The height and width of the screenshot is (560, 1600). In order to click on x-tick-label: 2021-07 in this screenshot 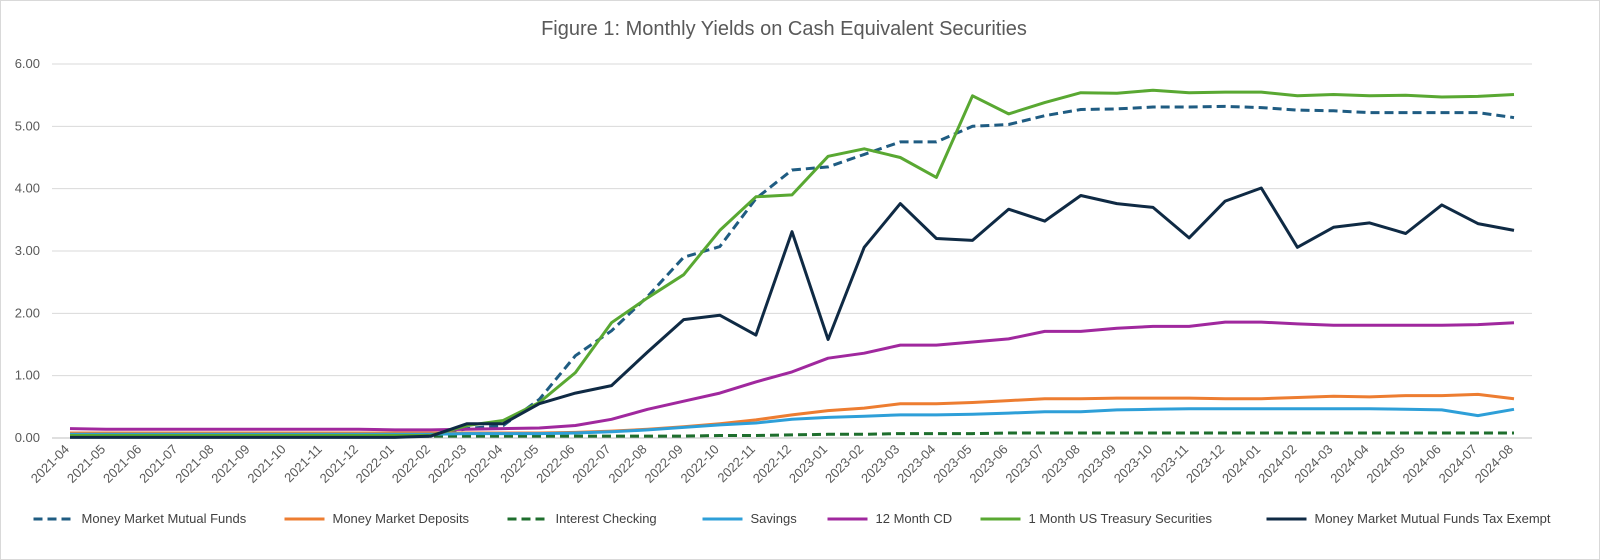, I will do `click(158, 464)`.